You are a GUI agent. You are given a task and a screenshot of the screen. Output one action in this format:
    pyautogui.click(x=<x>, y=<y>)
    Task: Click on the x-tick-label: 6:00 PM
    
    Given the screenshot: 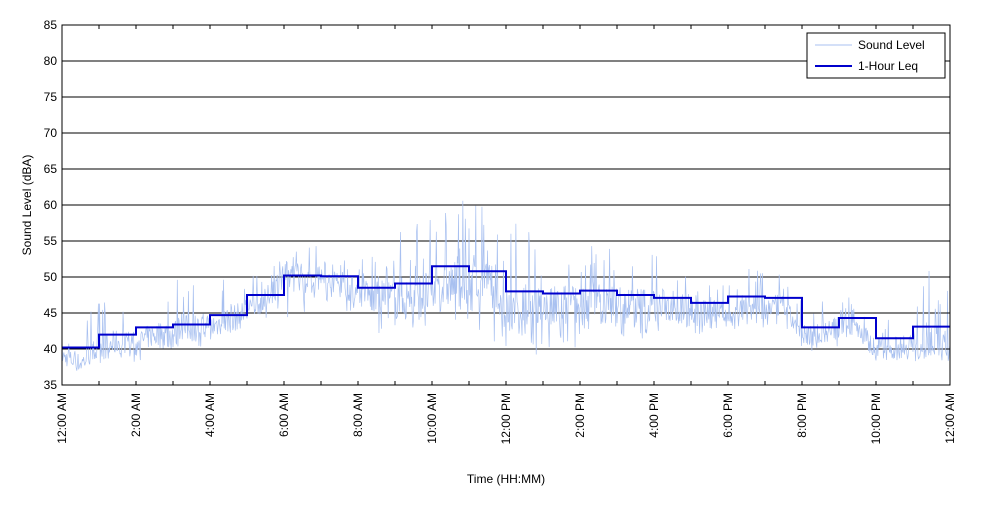 What is the action you would take?
    pyautogui.click(x=728, y=415)
    